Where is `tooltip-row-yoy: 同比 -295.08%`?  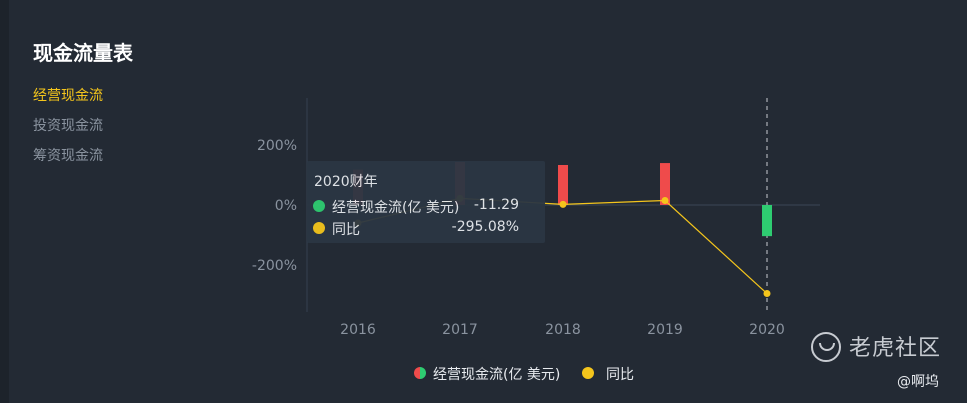 tooltip-row-yoy: 同比 -295.08% is located at coordinates (425, 228).